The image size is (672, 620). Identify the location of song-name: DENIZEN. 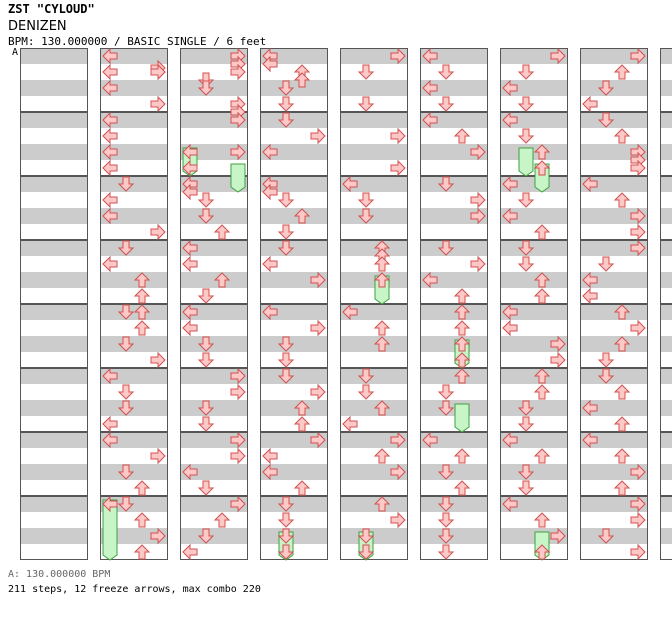
(37, 26).